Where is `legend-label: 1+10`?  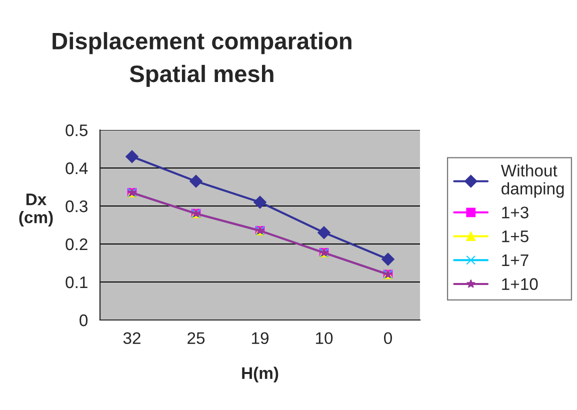 legend-label: 1+10 is located at coordinates (520, 284).